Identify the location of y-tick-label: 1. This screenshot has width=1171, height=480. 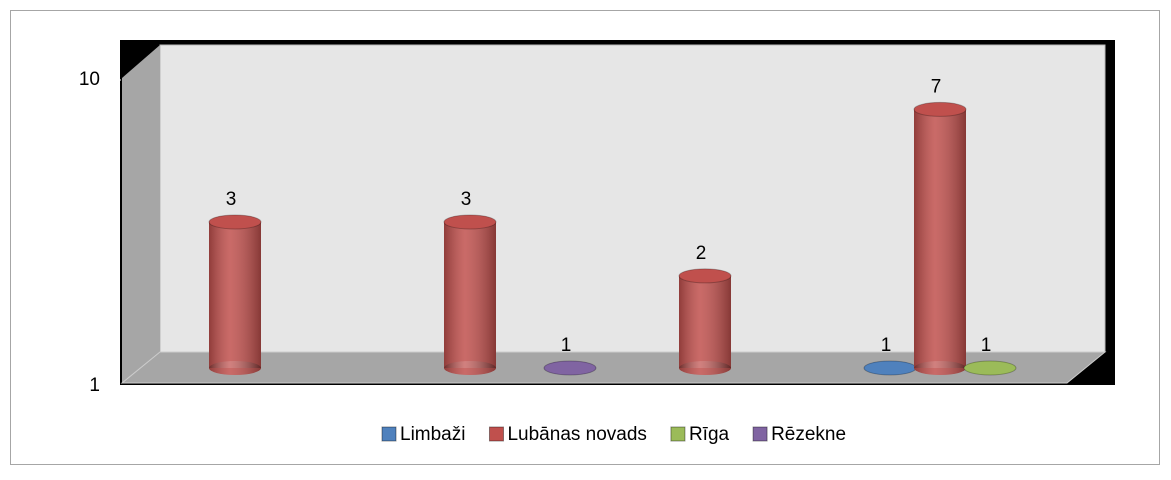
(94, 385).